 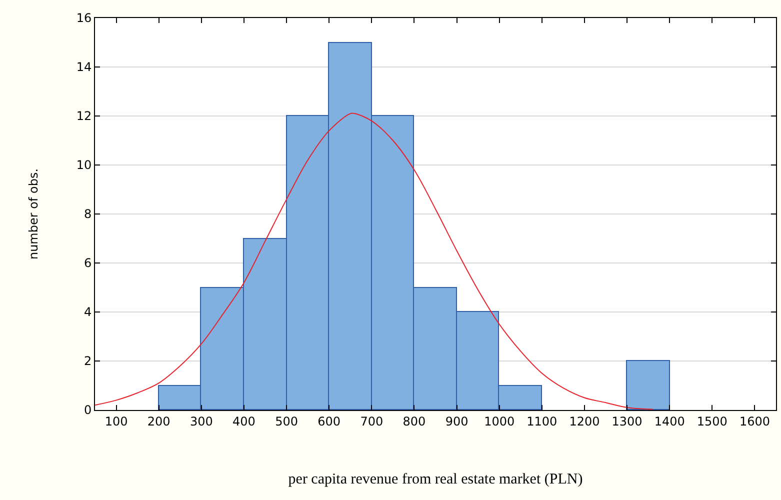 What do you see at coordinates (88, 361) in the screenshot?
I see `y-tick-label: 2` at bounding box center [88, 361].